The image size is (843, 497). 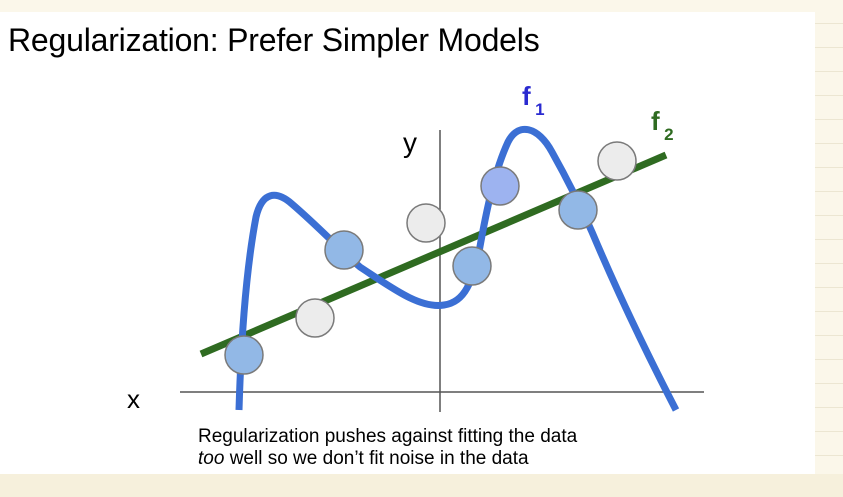 I want to click on slide-title: Regularization: Prefer Simpler Models, so click(x=274, y=40).